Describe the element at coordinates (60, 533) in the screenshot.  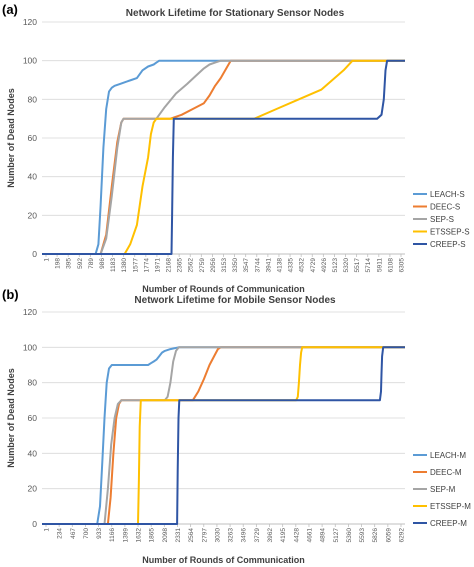
I see `x-tick-label: 234` at that location.